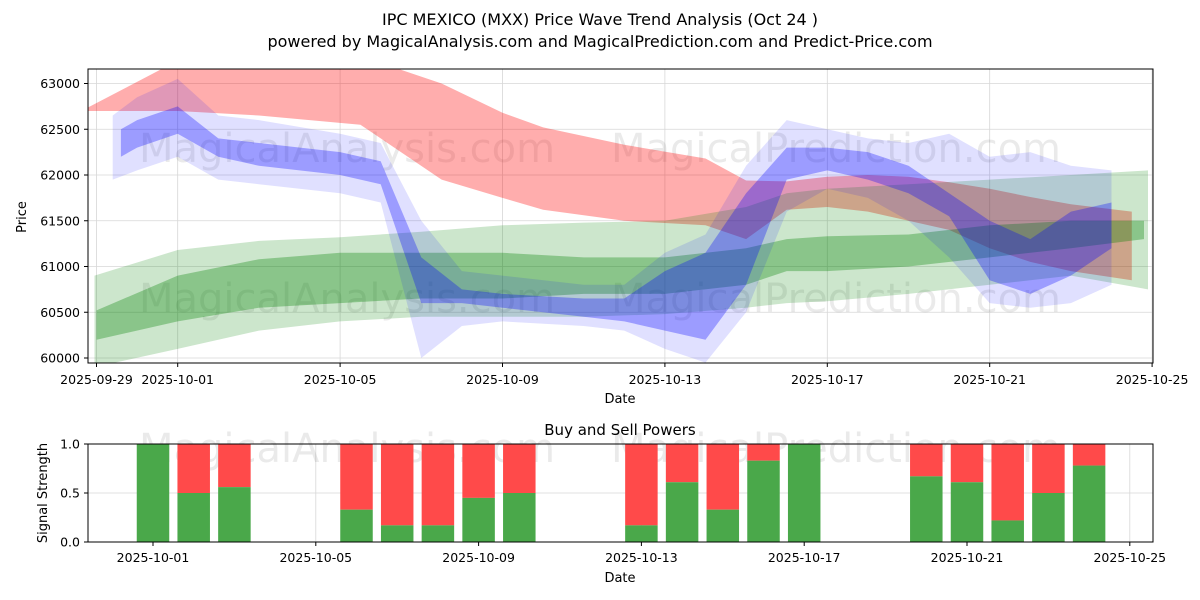 This screenshot has width=1200, height=600. Describe the element at coordinates (619, 399) in the screenshot. I see `top-x-axis-label: Date` at that location.